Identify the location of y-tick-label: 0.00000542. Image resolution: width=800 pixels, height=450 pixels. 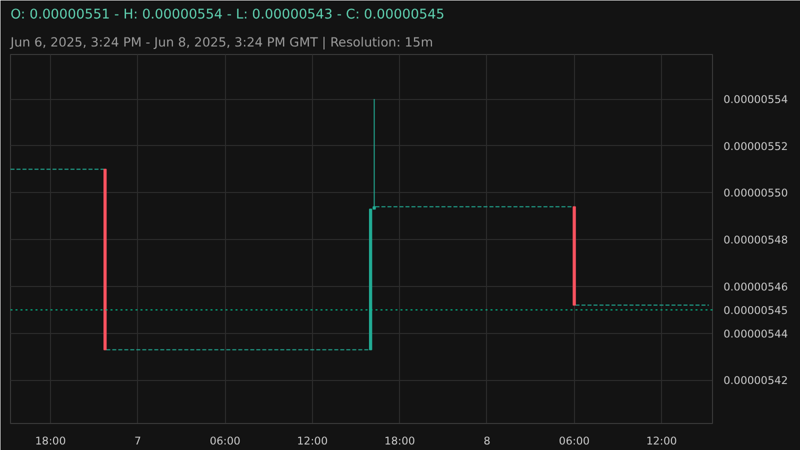
(756, 381).